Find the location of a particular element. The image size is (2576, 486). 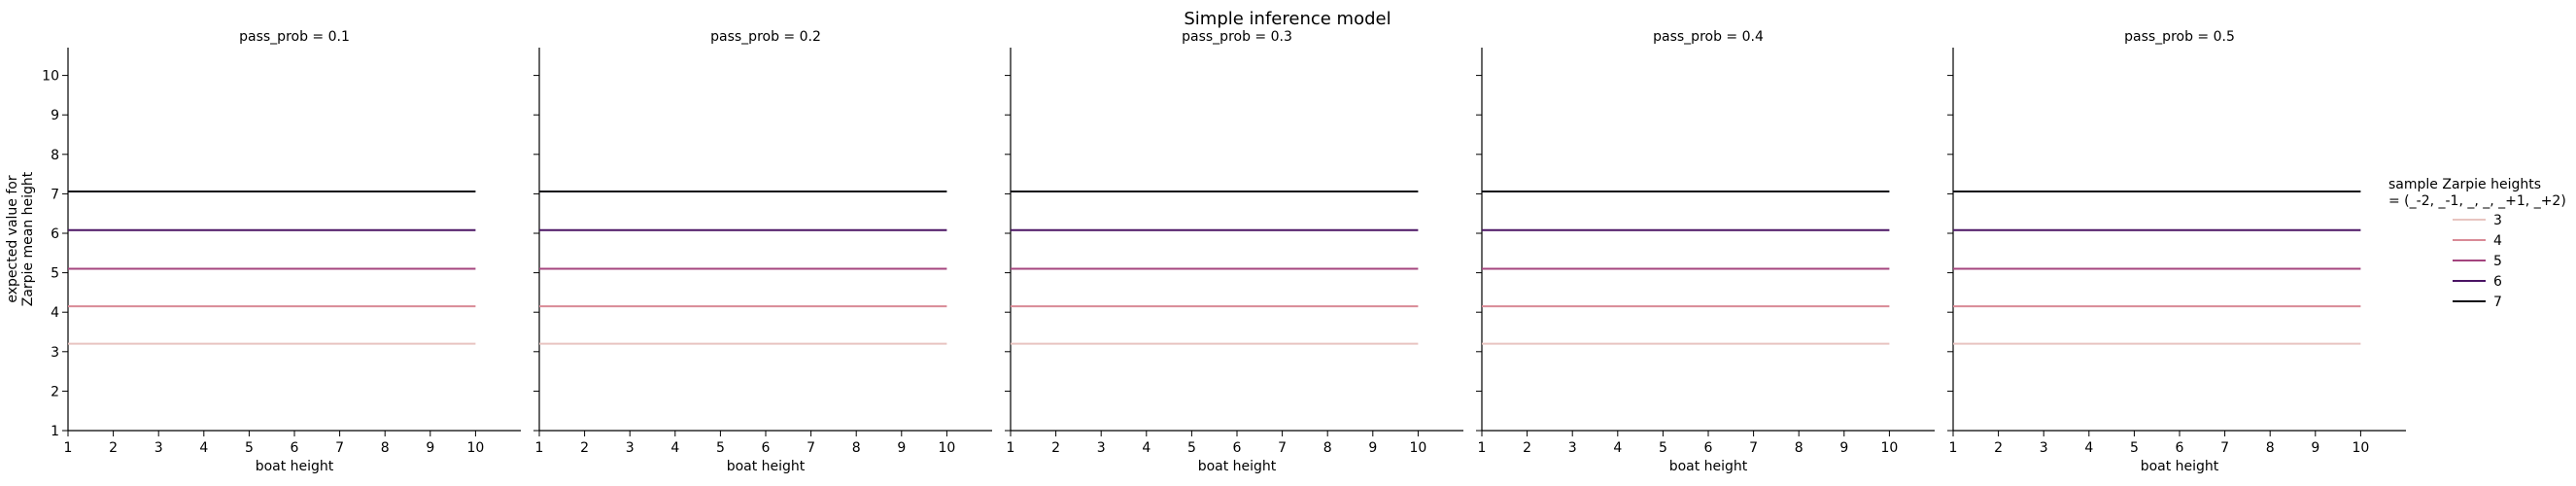

legend-label: 3 is located at coordinates (2497, 220).